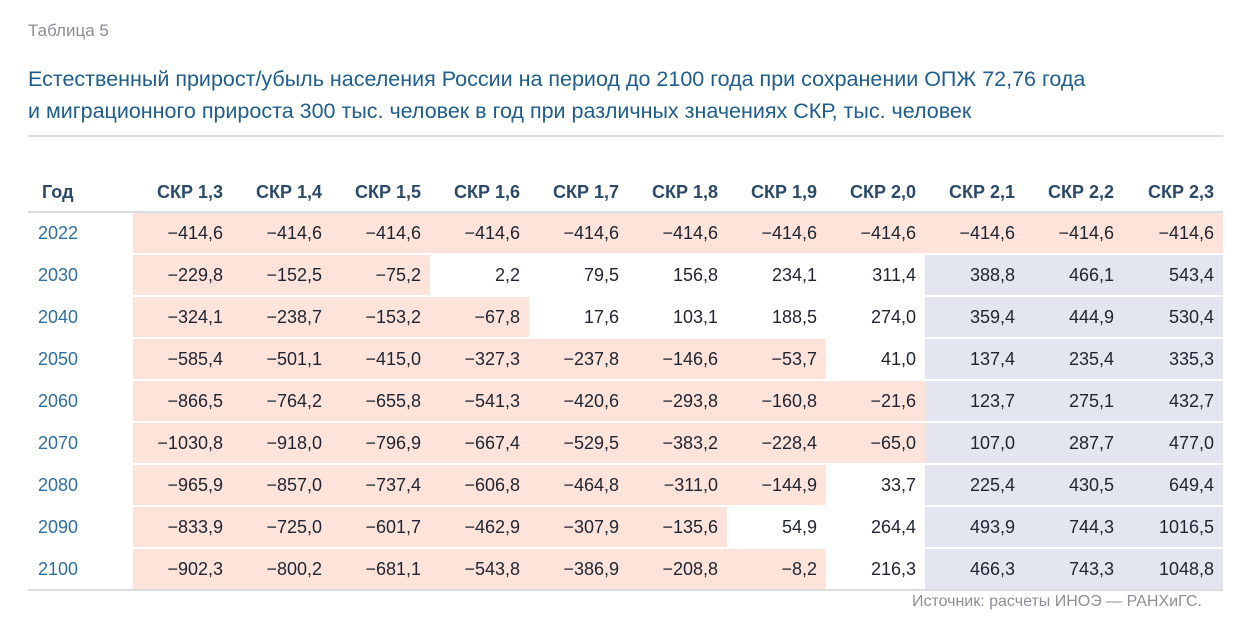 The height and width of the screenshot is (638, 1247). What do you see at coordinates (974, 443) in the screenshot?
I see `table-cell: 107,0` at bounding box center [974, 443].